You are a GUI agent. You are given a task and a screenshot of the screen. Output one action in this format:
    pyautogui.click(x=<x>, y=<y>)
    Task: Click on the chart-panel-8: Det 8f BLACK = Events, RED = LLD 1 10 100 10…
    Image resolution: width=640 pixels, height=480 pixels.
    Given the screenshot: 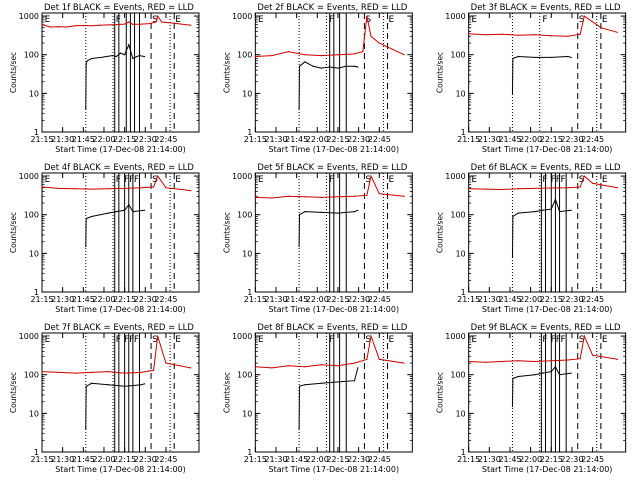 What is the action you would take?
    pyautogui.click(x=317, y=398)
    